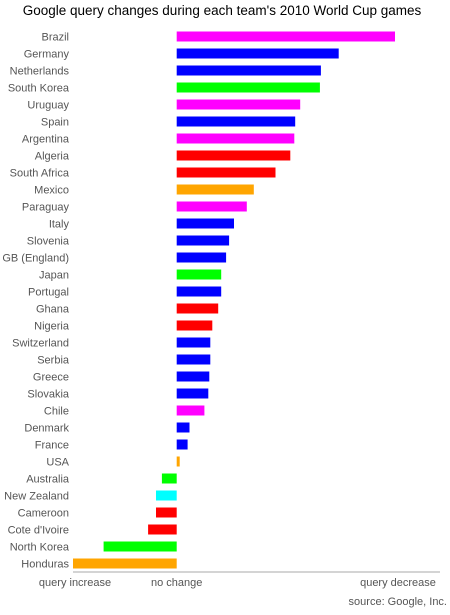  I want to click on bar-italy, so click(205, 223).